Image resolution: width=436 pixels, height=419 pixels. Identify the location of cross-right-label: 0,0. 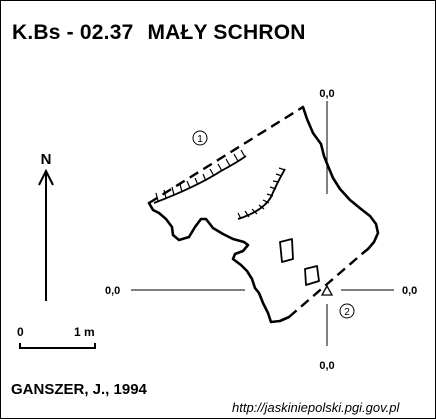
(409, 291).